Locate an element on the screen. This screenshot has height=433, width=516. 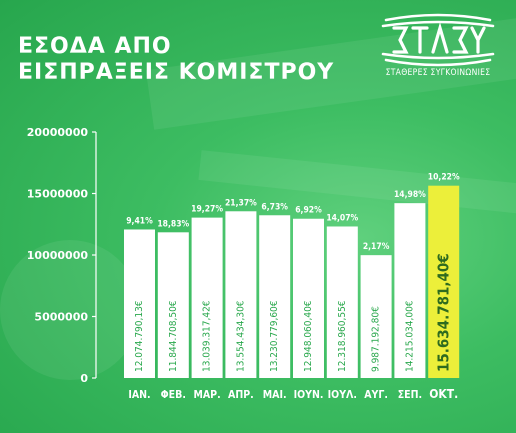
value-label: 12.074.790,13€ is located at coordinates (139, 336).